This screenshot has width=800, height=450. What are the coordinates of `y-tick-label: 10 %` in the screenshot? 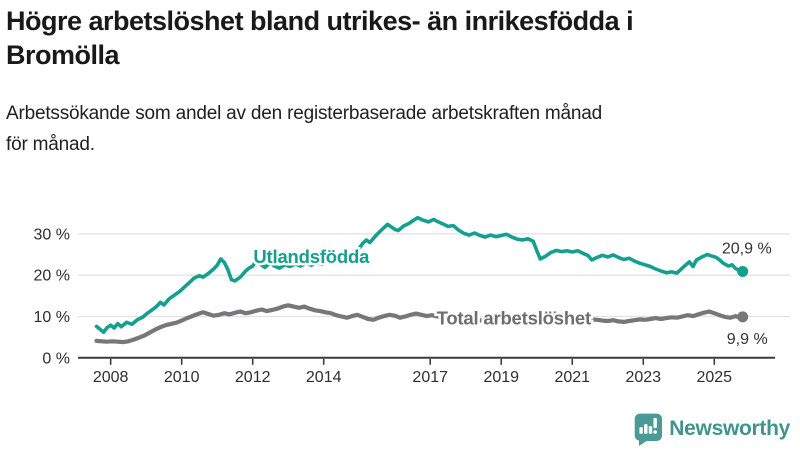 It's located at (52, 317).